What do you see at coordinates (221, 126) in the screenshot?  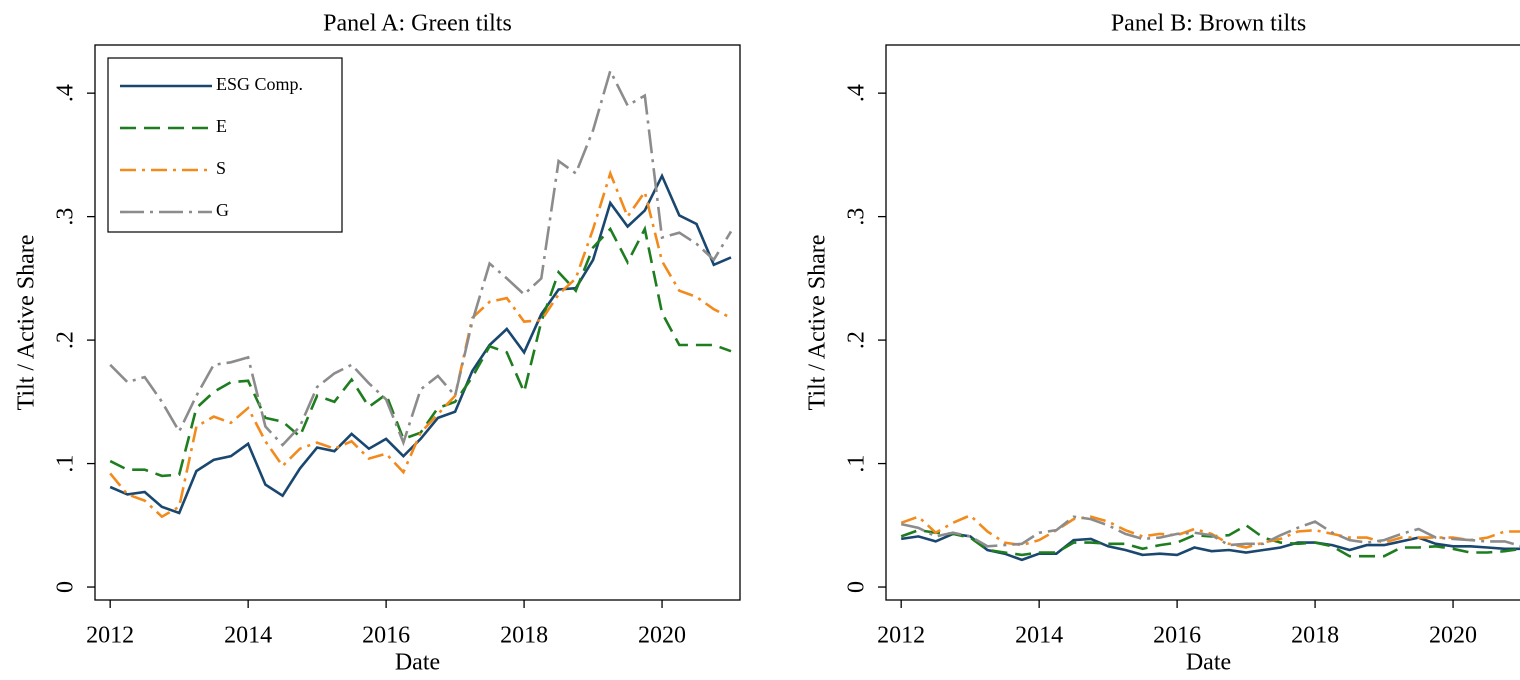 I see `legend-label: E` at bounding box center [221, 126].